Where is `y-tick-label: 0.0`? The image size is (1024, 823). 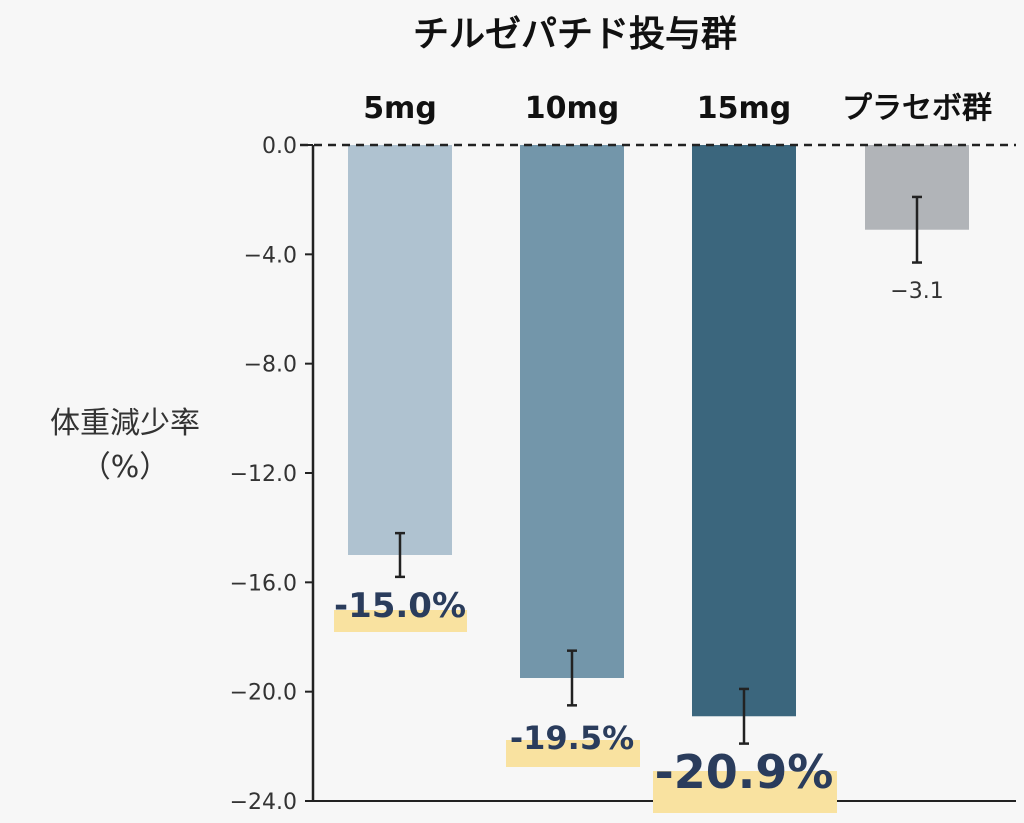
y-tick-label: 0.0 is located at coordinates (279, 146).